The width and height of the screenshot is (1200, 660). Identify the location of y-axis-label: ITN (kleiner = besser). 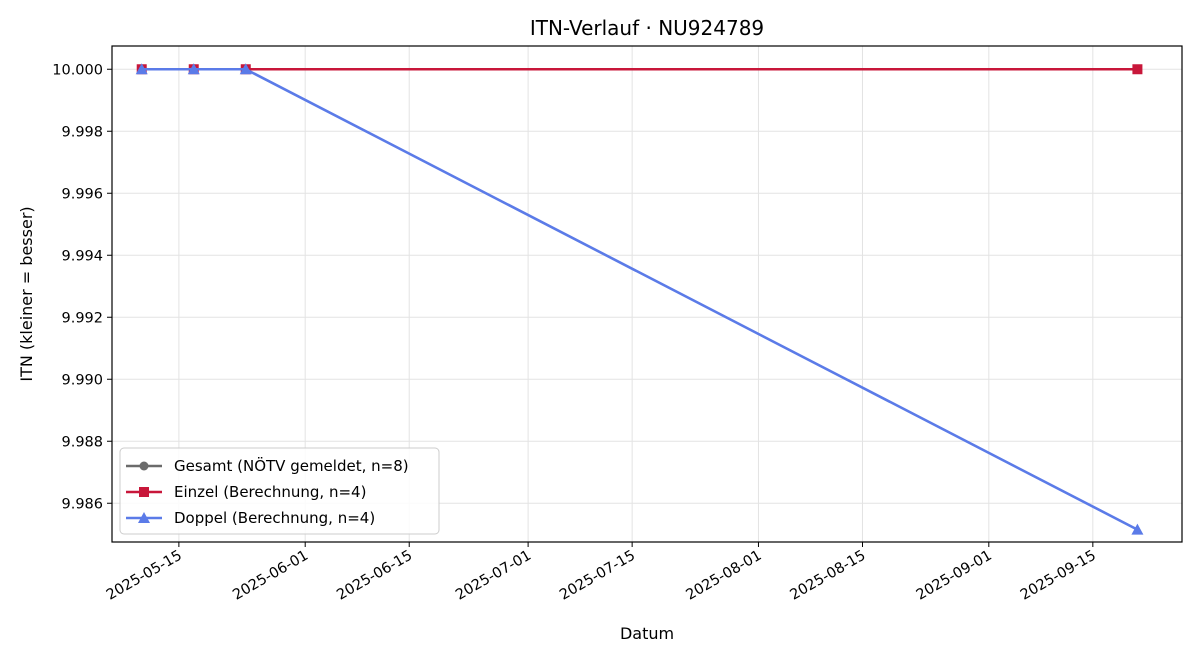
(26, 293).